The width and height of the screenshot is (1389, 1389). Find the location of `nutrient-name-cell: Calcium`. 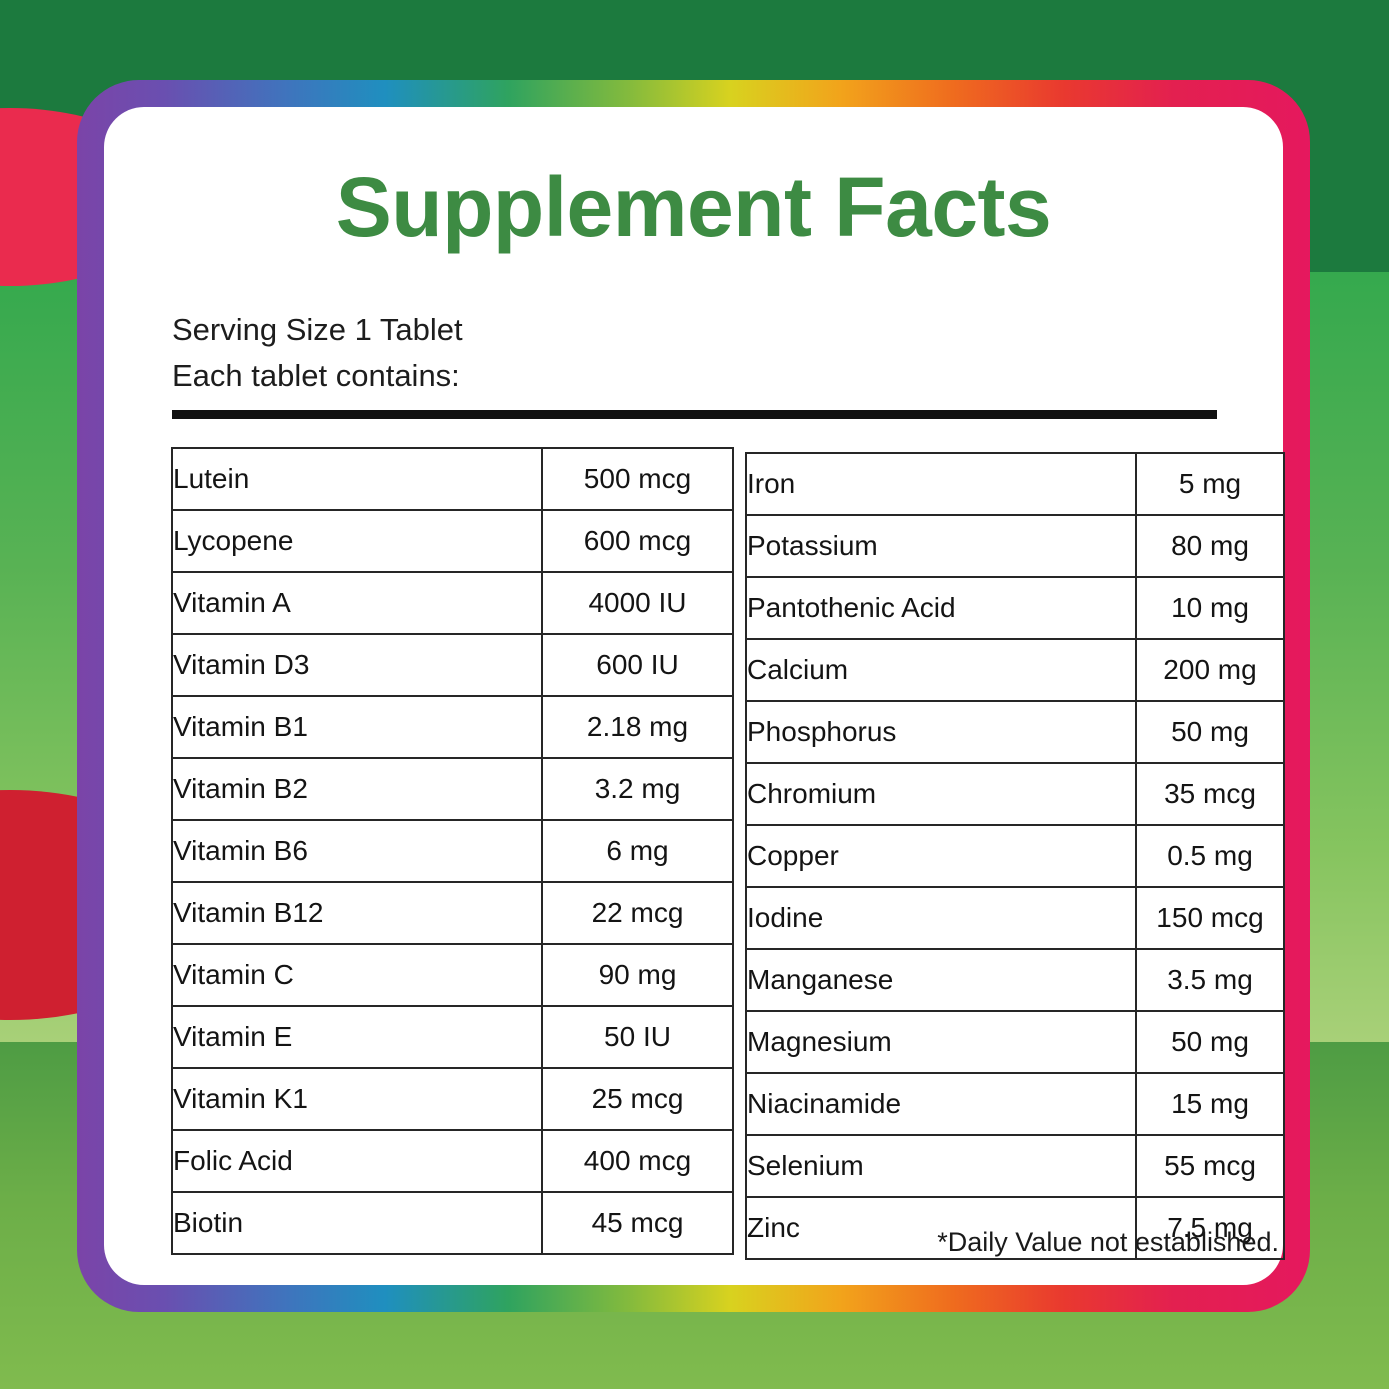

nutrient-name-cell: Calcium is located at coordinates (941, 670).